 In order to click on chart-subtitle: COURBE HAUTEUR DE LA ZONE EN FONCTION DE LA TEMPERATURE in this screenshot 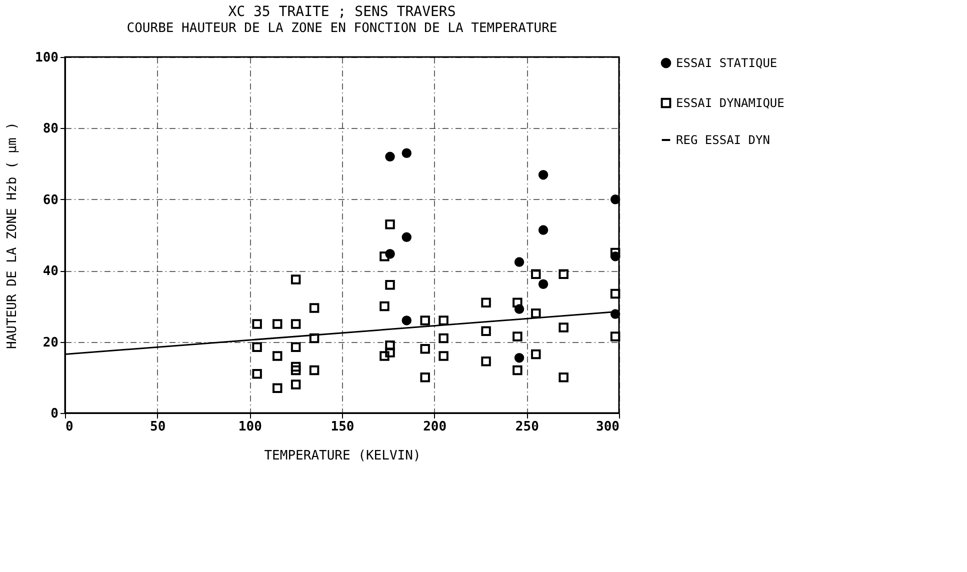, I will do `click(342, 28)`.